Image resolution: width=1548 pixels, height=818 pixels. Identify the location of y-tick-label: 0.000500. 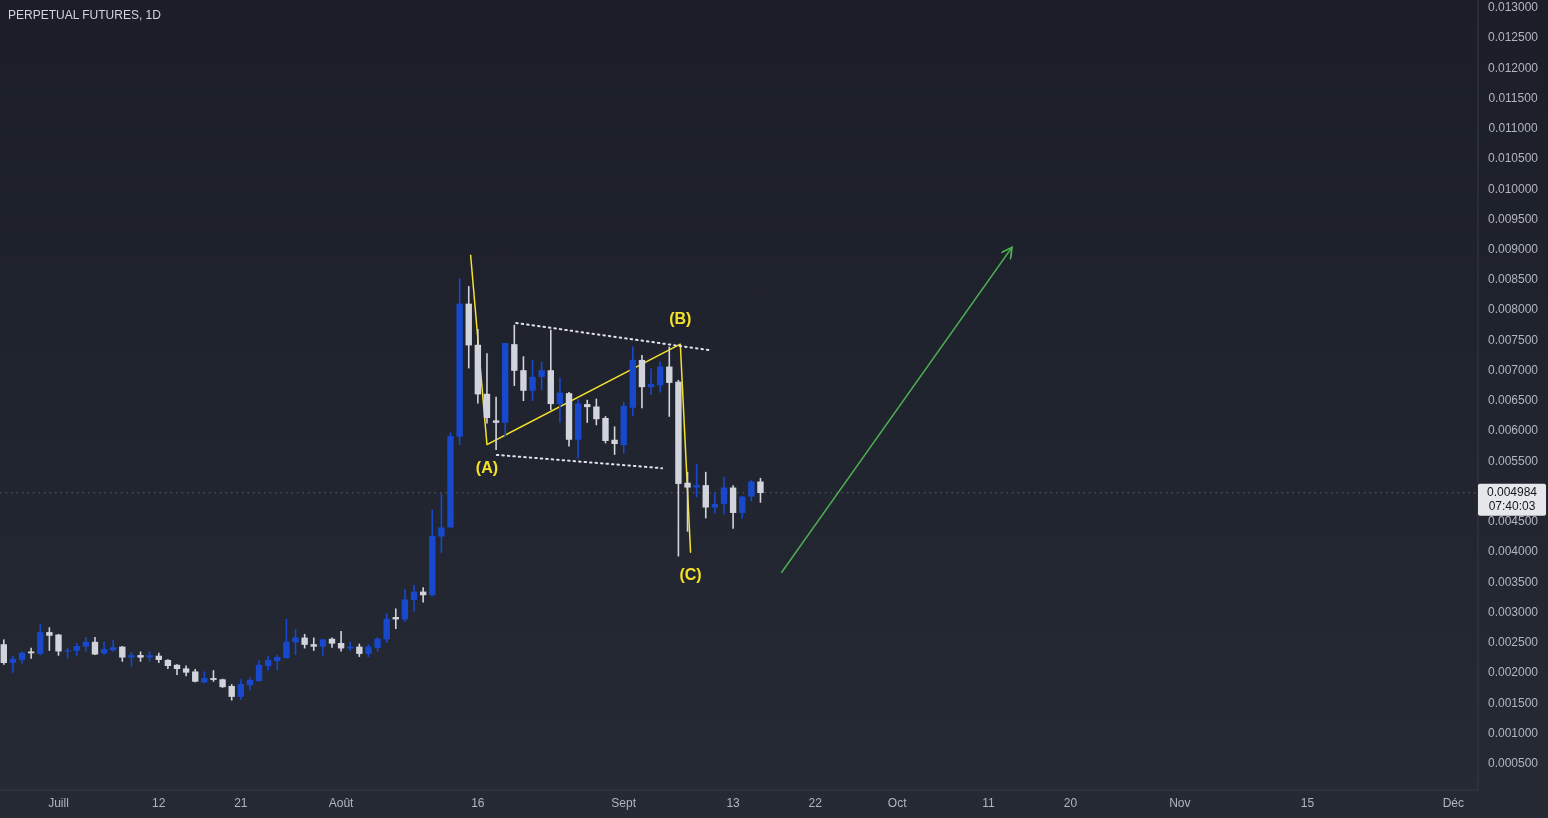
(1513, 763).